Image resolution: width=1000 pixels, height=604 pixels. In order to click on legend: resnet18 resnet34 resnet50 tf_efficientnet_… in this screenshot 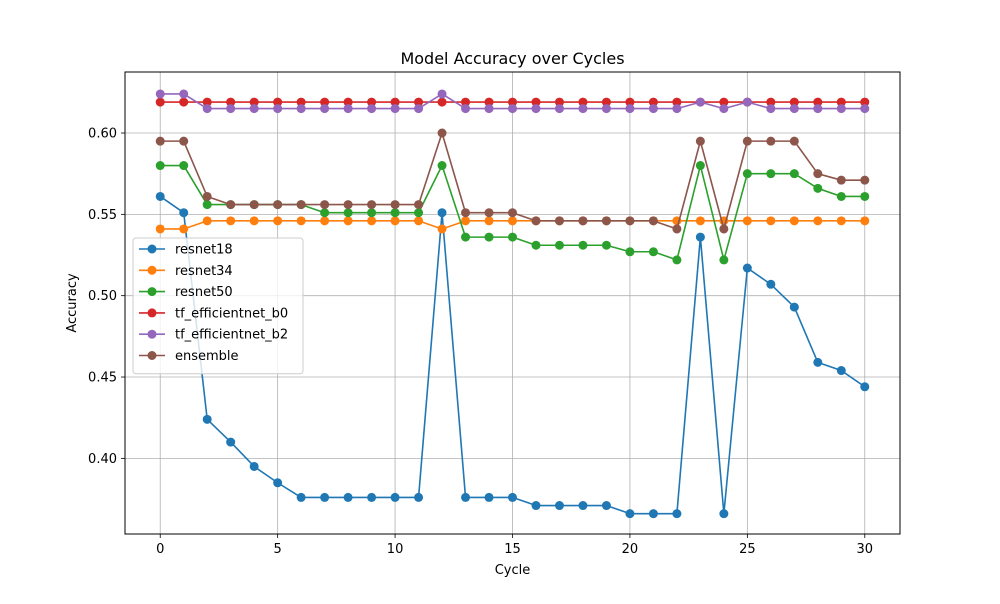, I will do `click(218, 306)`.